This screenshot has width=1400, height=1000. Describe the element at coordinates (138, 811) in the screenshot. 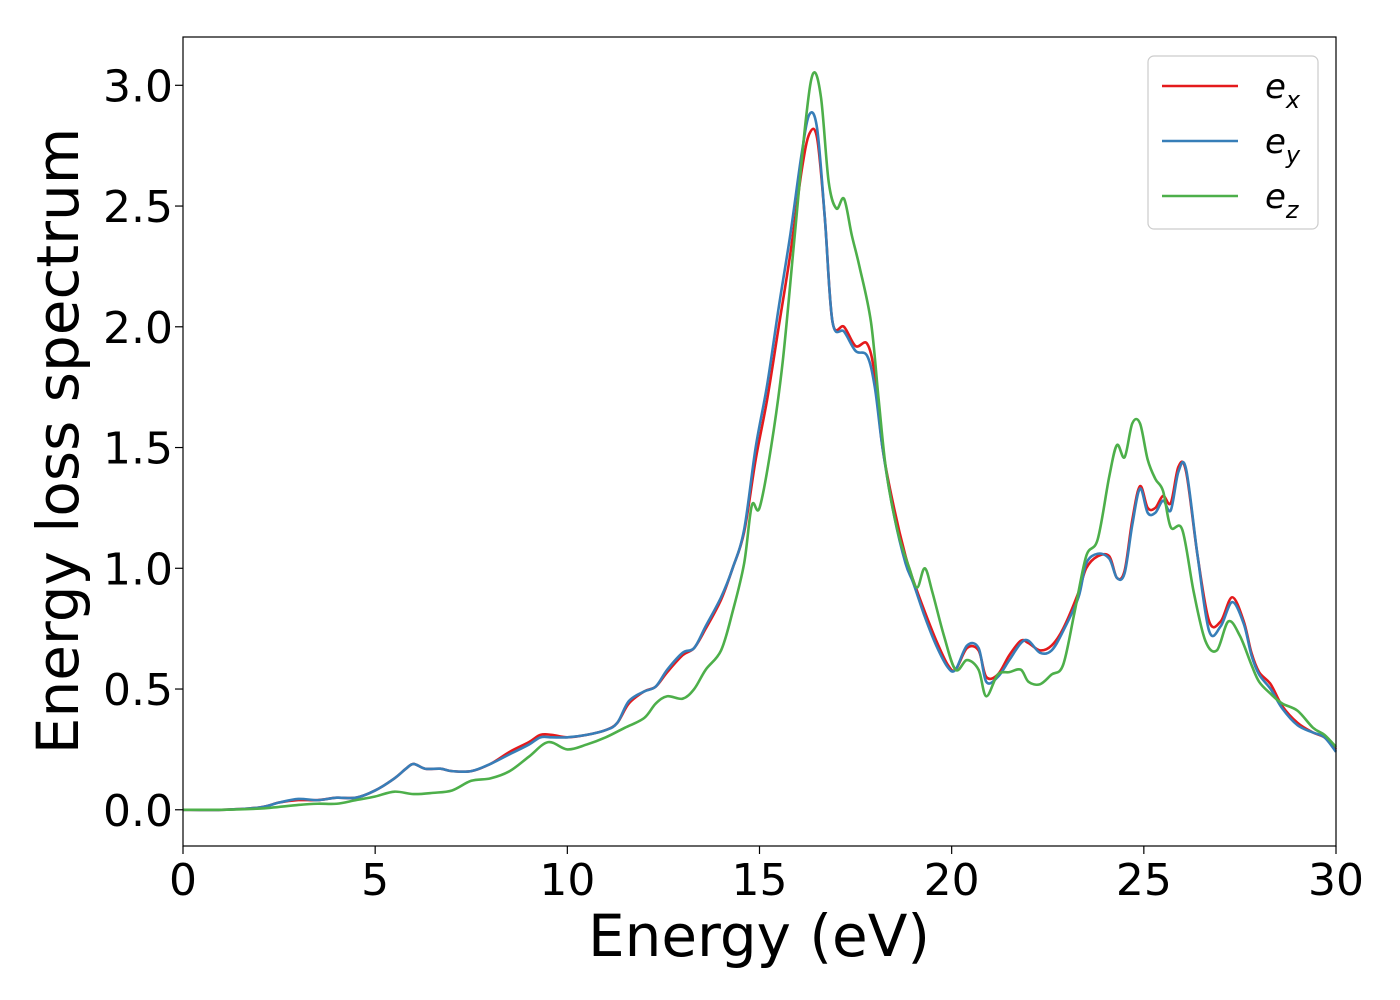

I see `y-tick-label: 0.0` at that location.